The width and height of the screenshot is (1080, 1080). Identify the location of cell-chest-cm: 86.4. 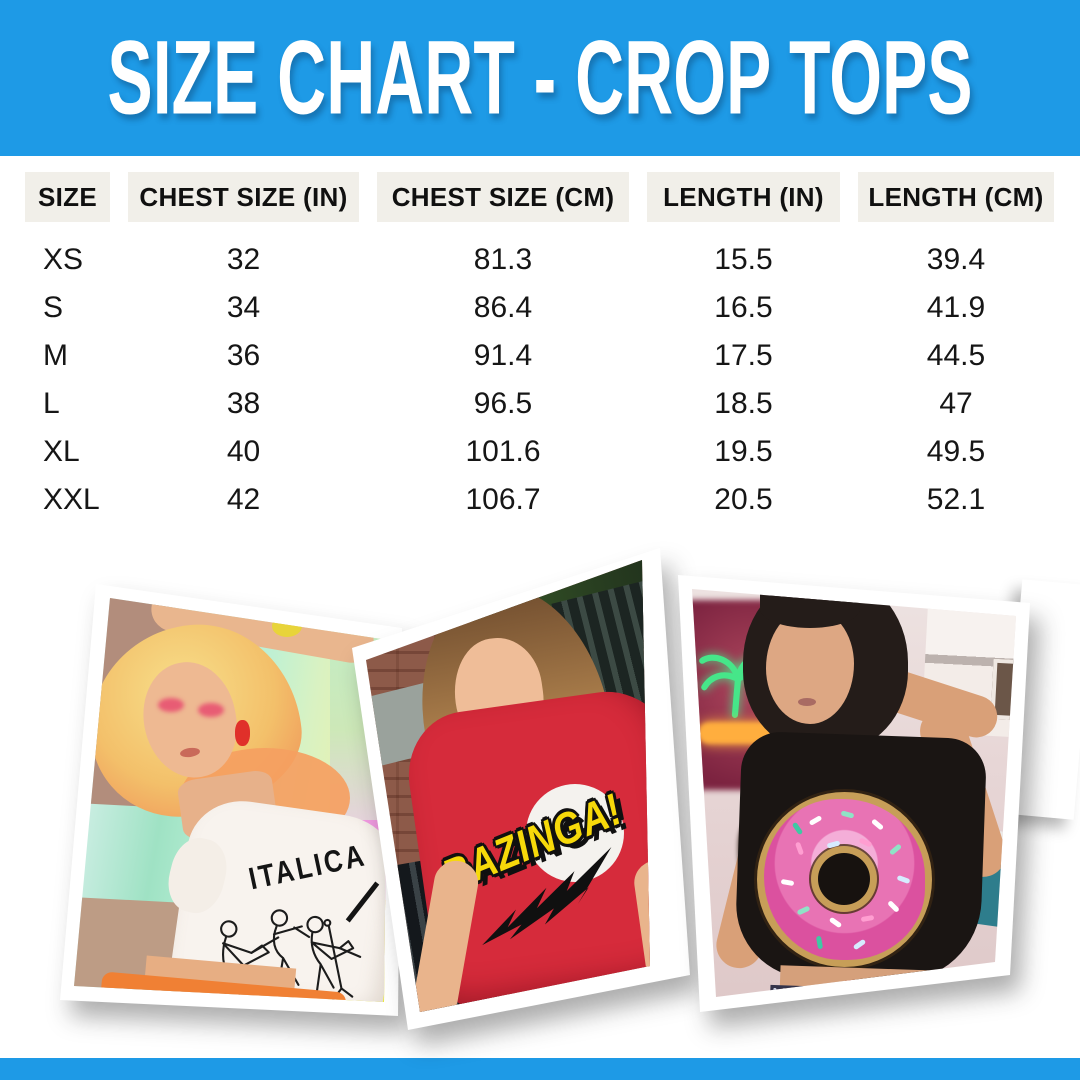
(503, 307).